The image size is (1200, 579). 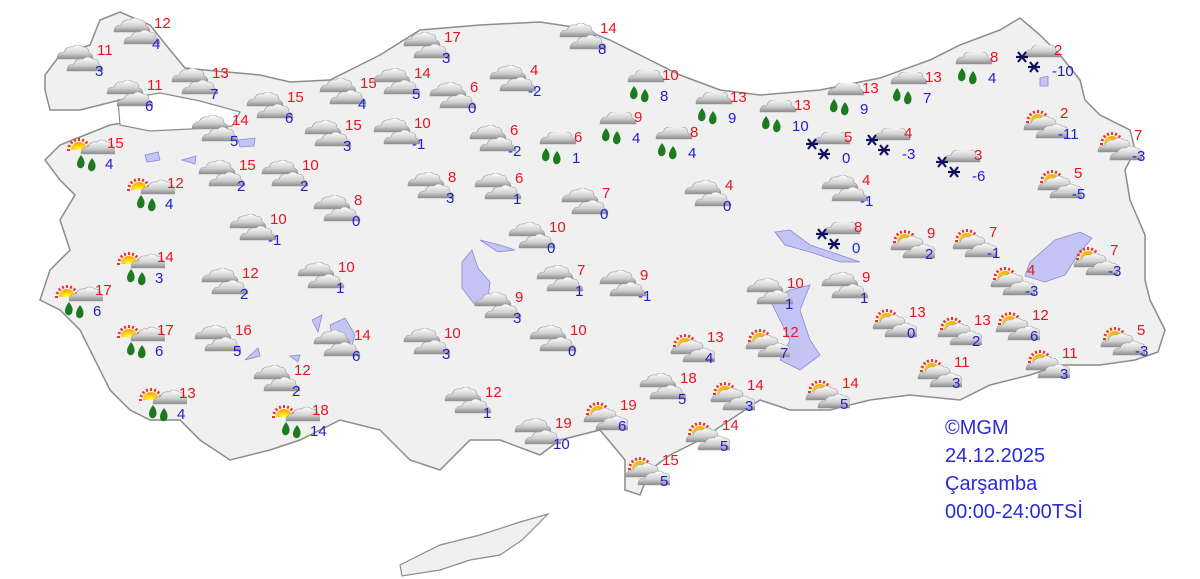 I want to click on station: 17 3, so click(x=442, y=54).